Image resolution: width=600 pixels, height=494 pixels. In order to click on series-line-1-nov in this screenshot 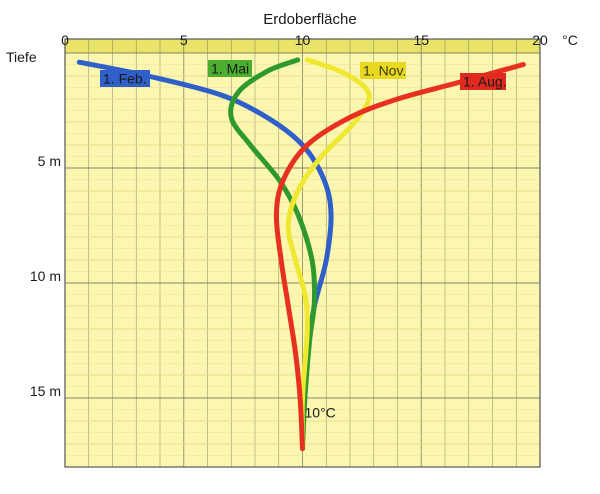, I will do `click(328, 254)`.